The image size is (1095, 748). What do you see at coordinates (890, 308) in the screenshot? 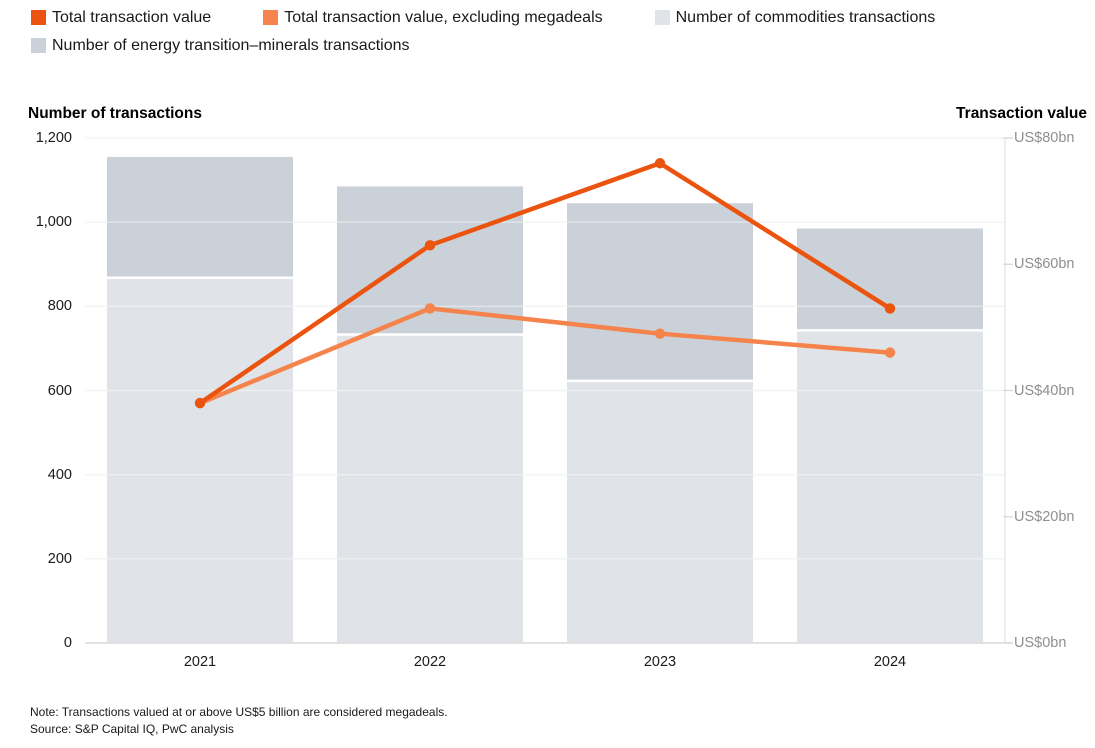
I see `point-2024-total-transaction-value` at bounding box center [890, 308].